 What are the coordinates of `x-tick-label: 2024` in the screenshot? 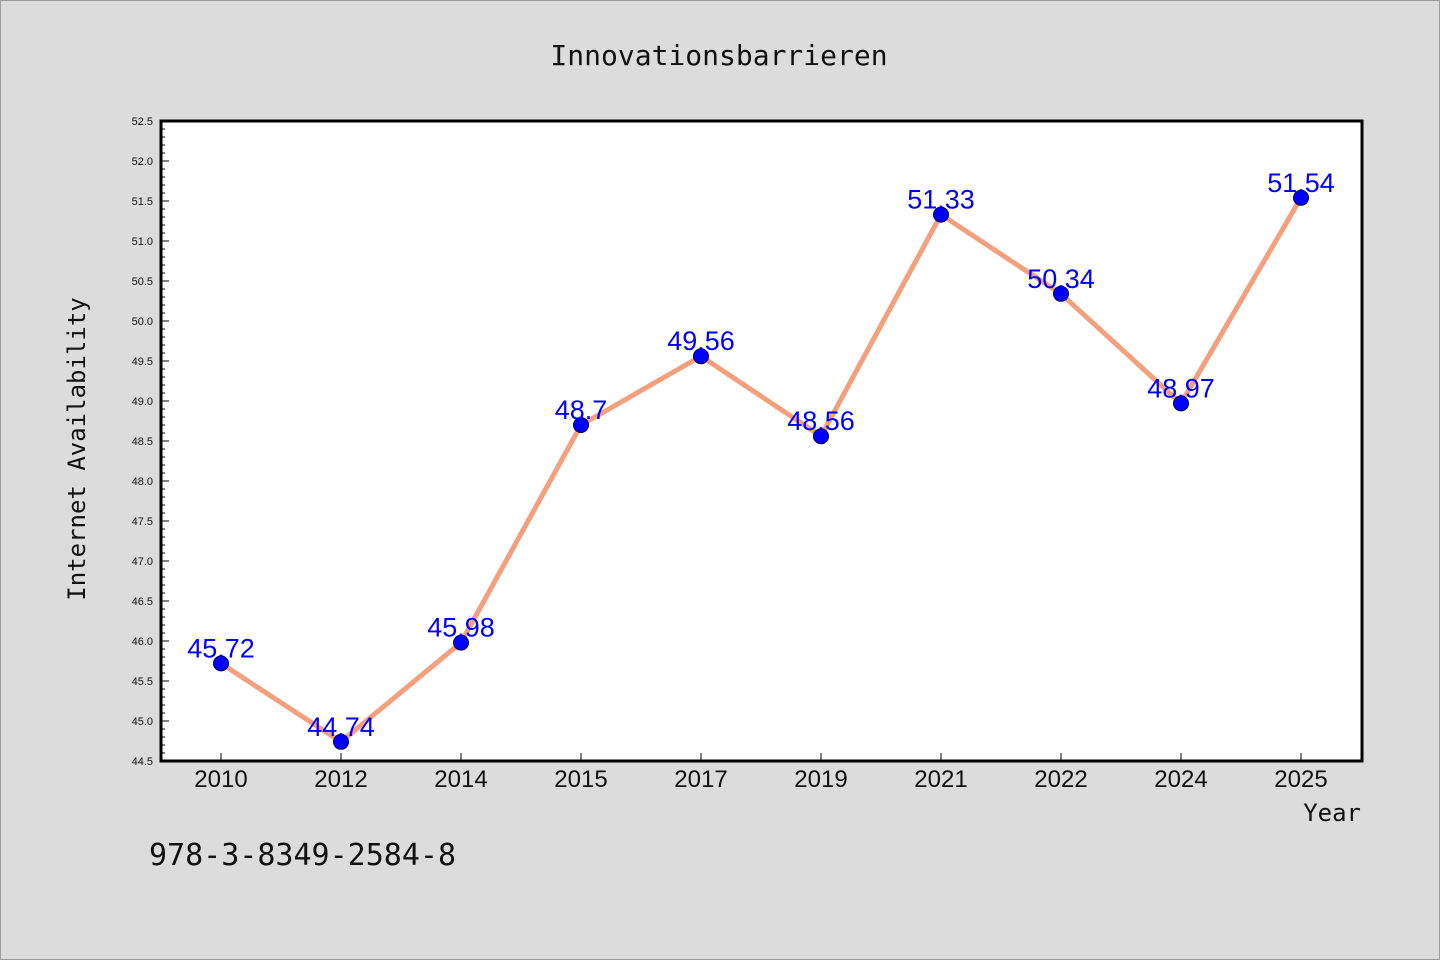 It's located at (1180, 779).